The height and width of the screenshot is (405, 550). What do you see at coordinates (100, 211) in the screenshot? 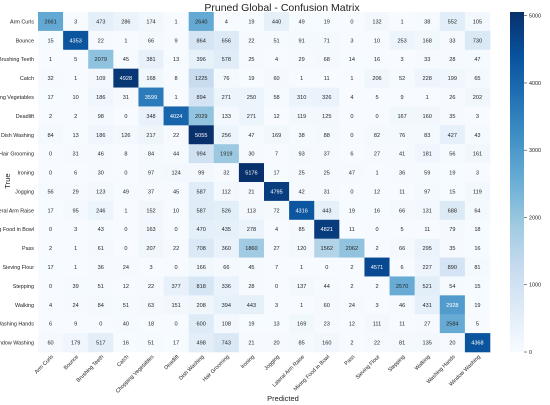
I see `cell-value-label: 246` at bounding box center [100, 211].